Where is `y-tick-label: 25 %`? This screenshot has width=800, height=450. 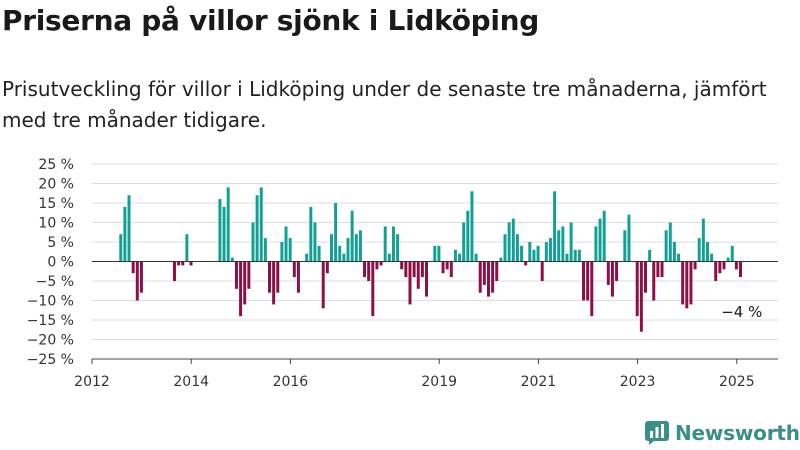 y-tick-label: 25 % is located at coordinates (56, 165).